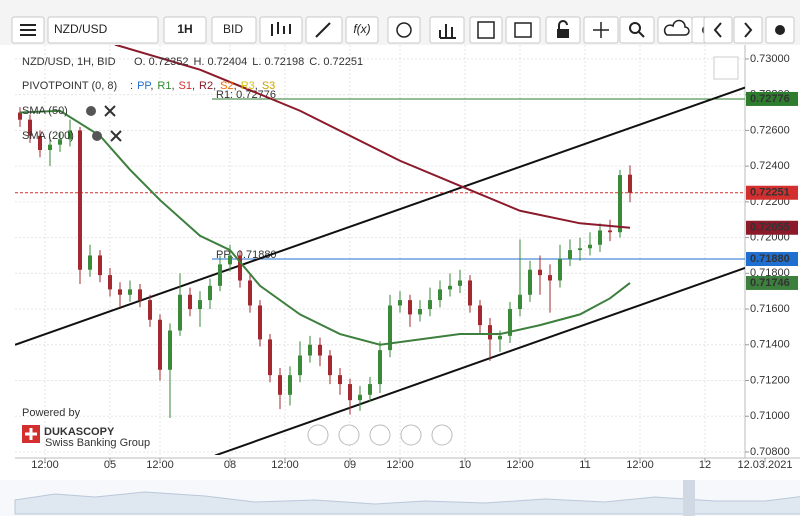 The image size is (800, 524). Describe the element at coordinates (748, 30) in the screenshot. I see `scroll-right-button` at that location.